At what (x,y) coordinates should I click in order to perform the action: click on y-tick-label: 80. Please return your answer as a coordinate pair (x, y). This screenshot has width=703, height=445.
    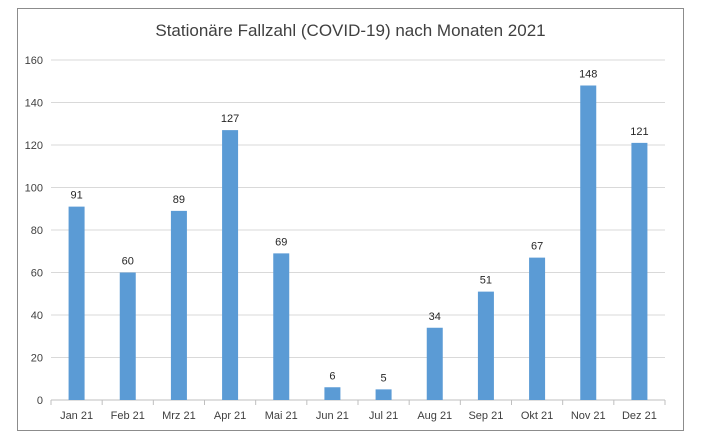
    Looking at the image, I should click on (37, 231).